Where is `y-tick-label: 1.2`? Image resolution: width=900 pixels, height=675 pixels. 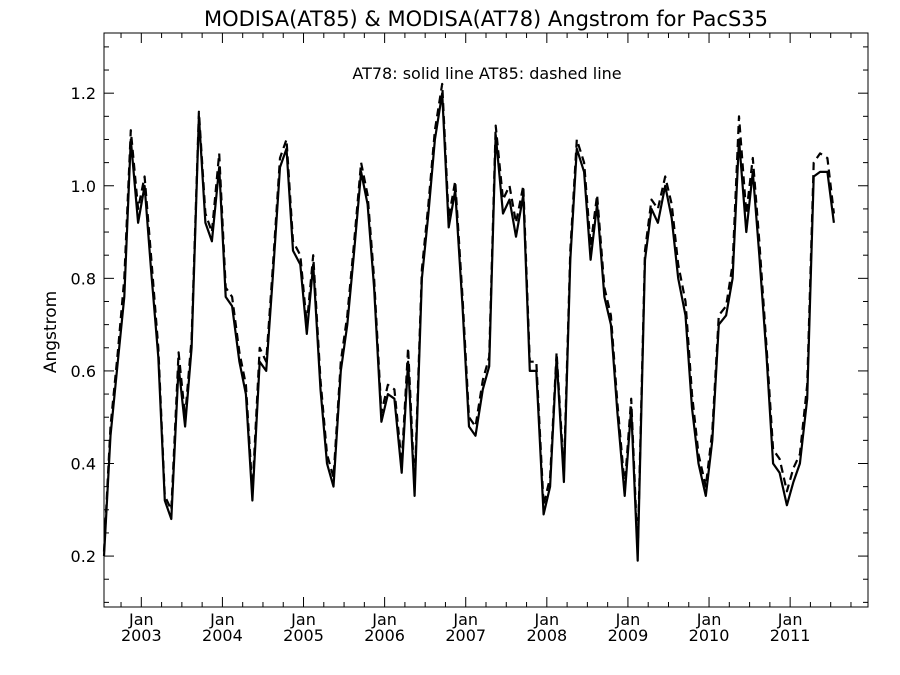
y-tick-label: 1.2 is located at coordinates (83, 93).